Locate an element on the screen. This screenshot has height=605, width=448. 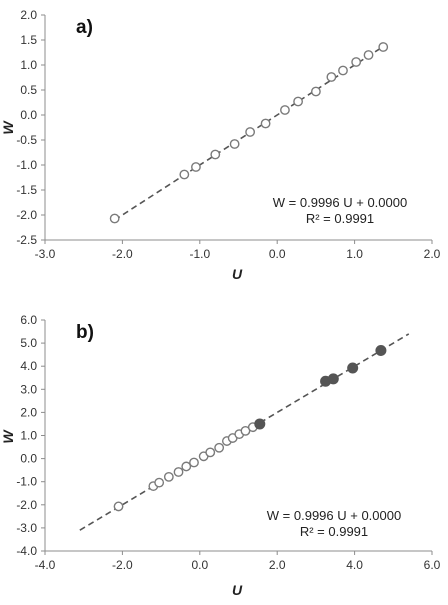
panel-label: b) is located at coordinates (85, 332).